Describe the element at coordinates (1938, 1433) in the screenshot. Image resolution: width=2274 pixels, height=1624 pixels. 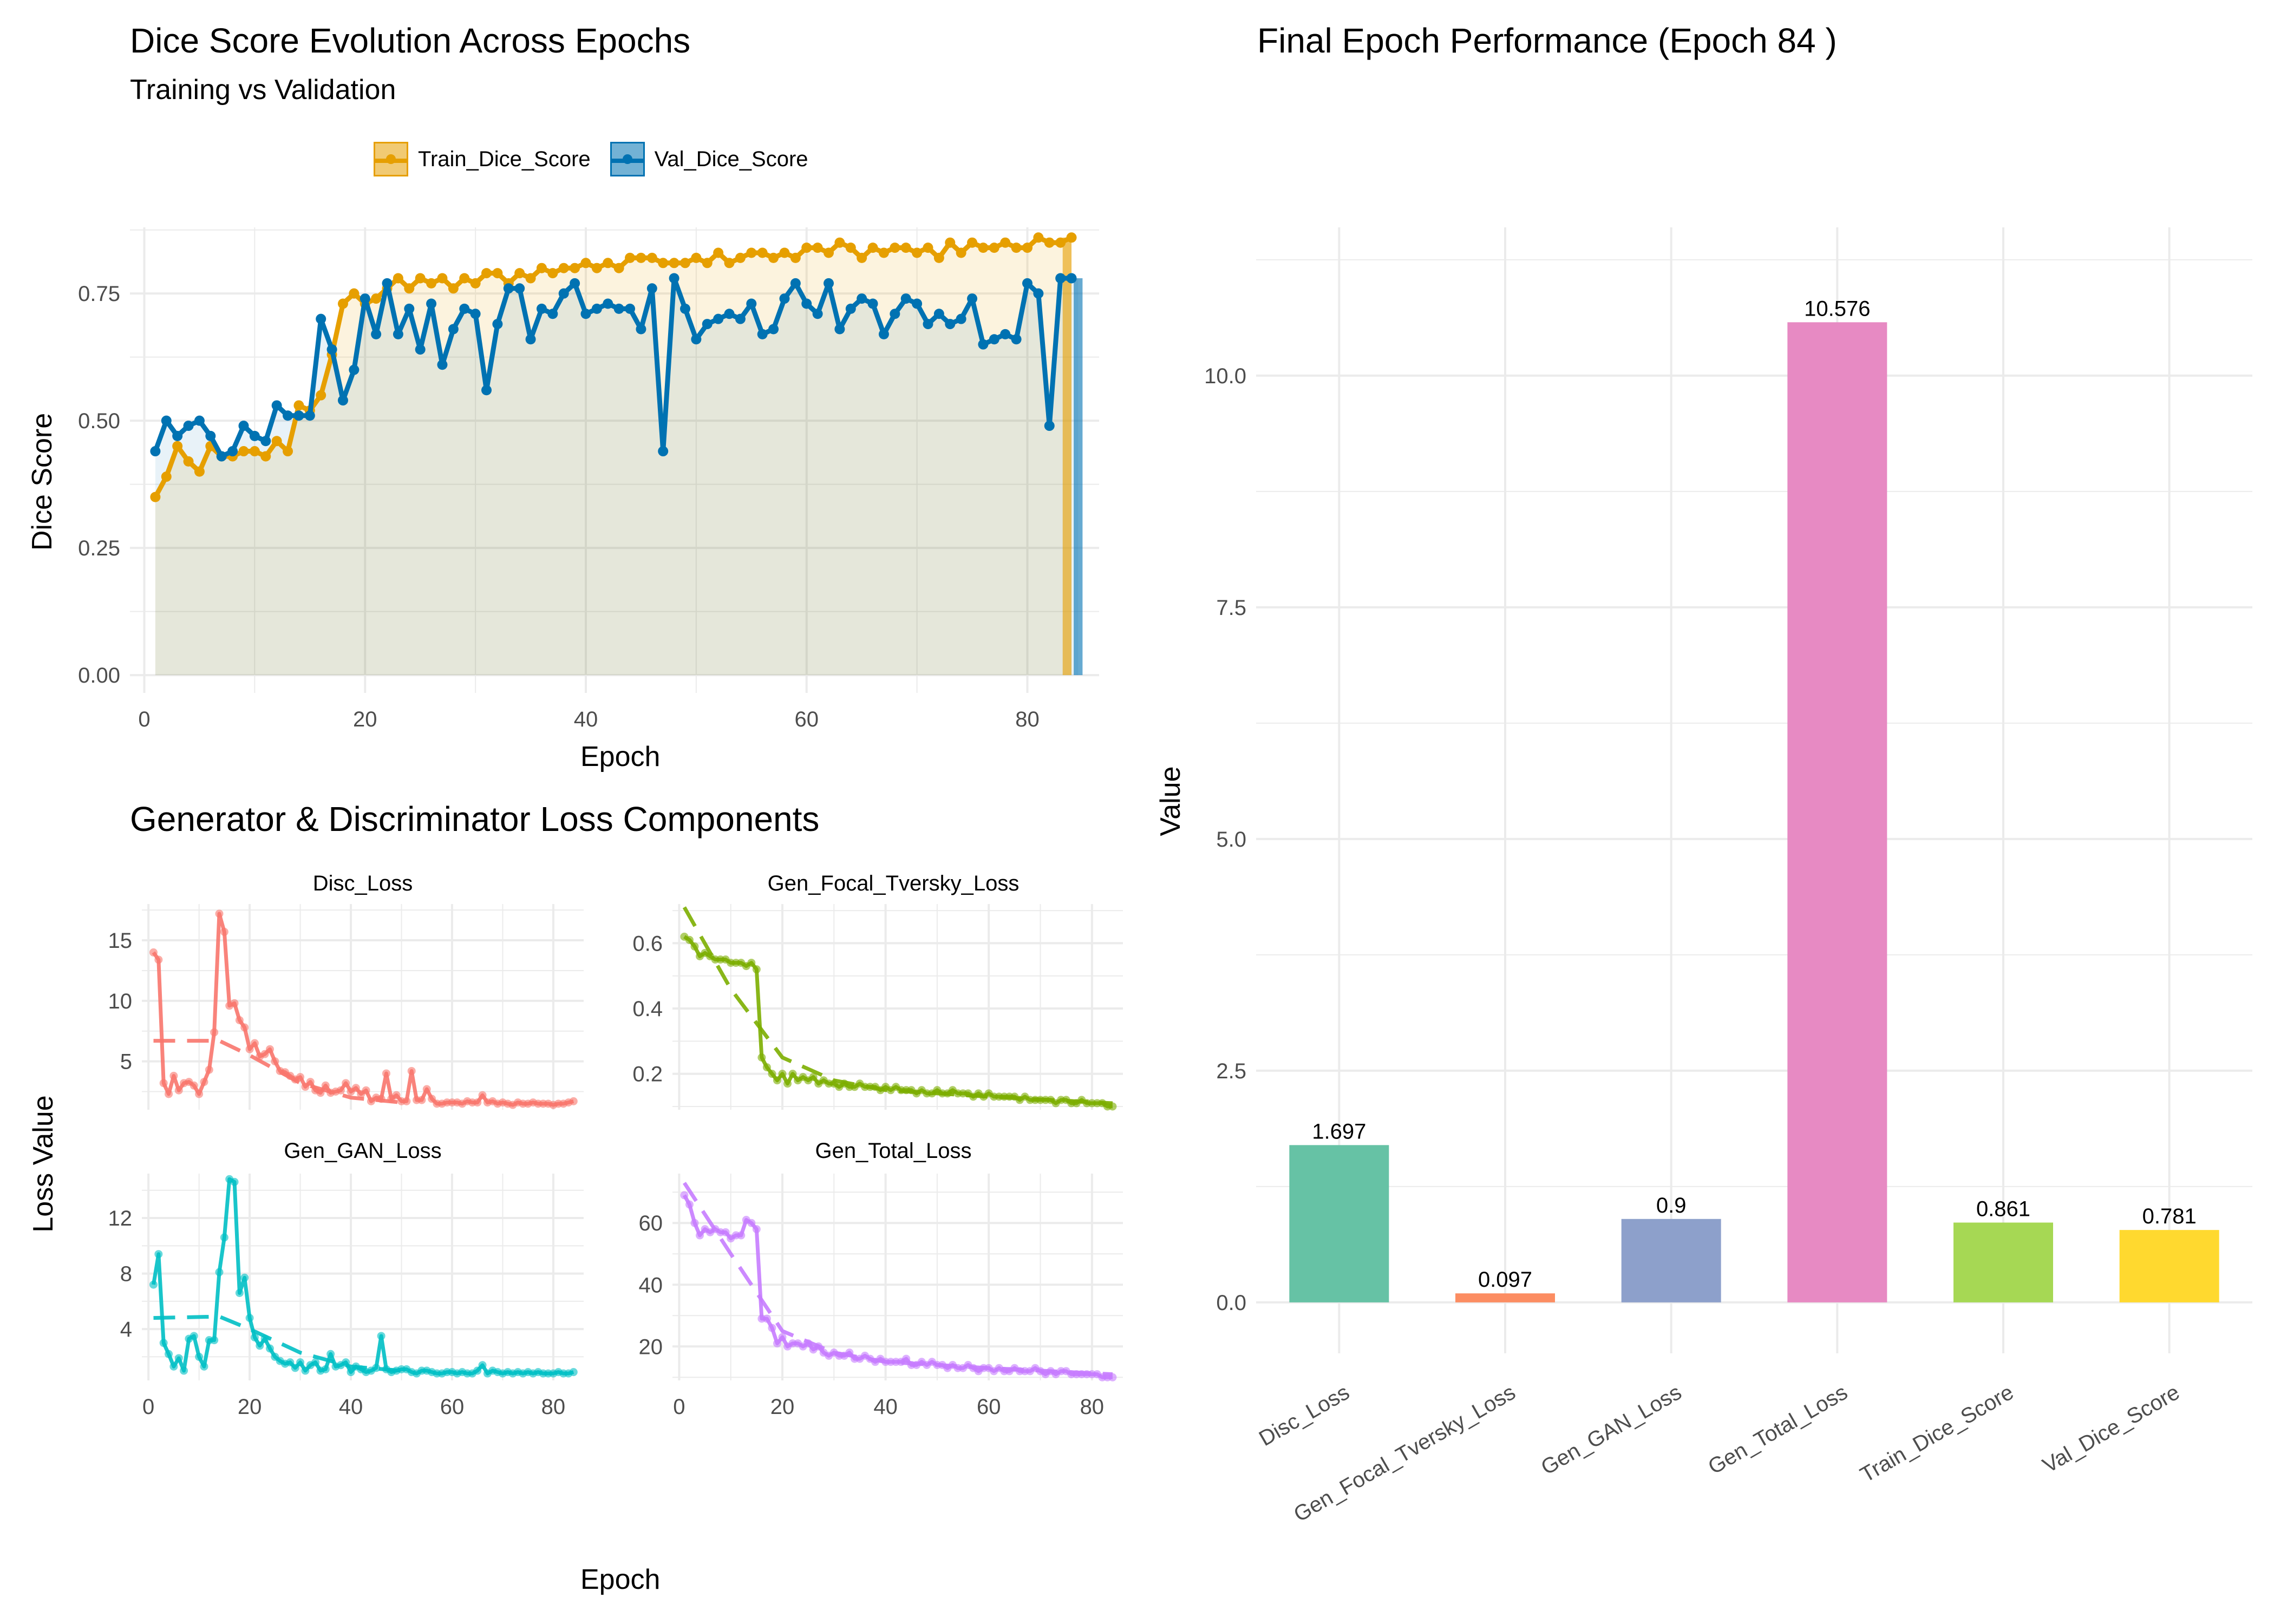
I see `x-tick-label: Train_Dice_Score` at that location.